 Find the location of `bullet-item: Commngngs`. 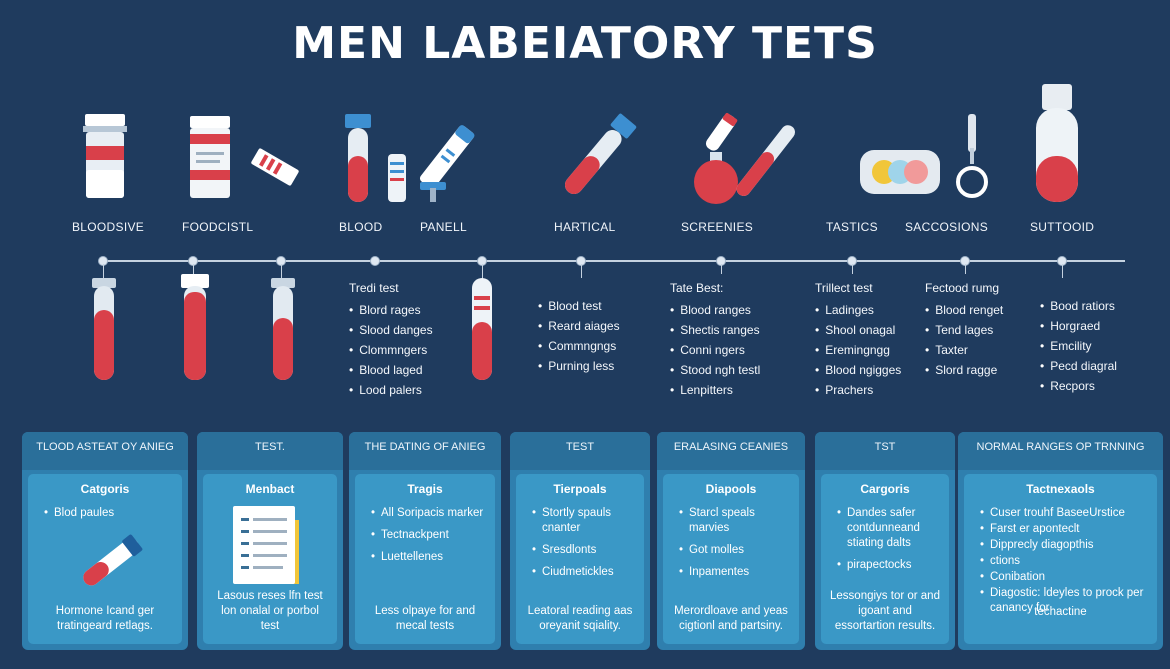

bullet-item: Commngngs is located at coordinates (579, 346).